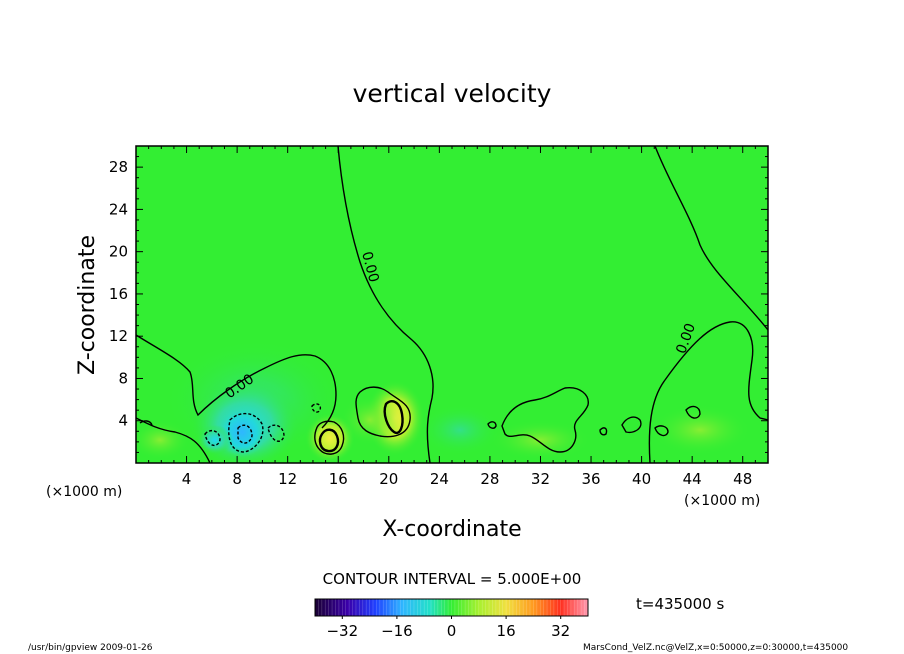  I want to click on y-tick-label: 28, so click(118, 167).